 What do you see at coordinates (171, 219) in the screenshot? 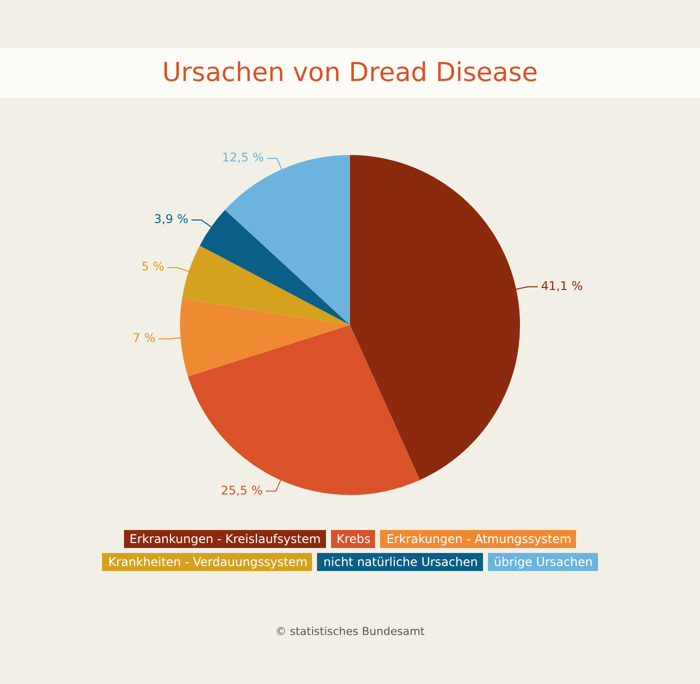
I see `data-label: 3,9 %` at bounding box center [171, 219].